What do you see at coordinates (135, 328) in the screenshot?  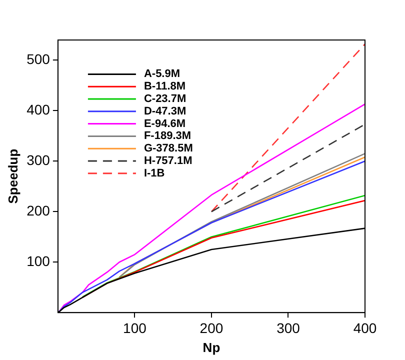 I see `x-tick-label: 100` at bounding box center [135, 328].